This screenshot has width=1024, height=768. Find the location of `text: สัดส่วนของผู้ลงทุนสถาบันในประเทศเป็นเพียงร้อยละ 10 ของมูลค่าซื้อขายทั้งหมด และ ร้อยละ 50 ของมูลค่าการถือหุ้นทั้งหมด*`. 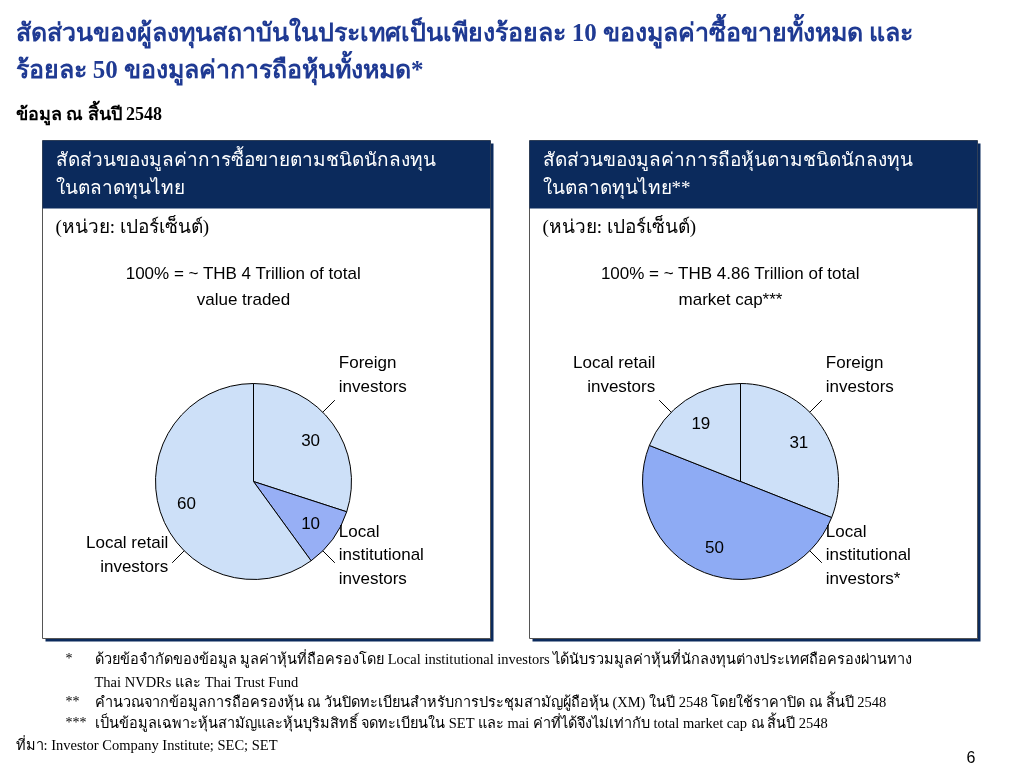

text: สัดส่วนของผู้ลงทุนสถาบันในประเทศเป็นเพียงร้อยละ 10 ของมูลค่าซื้อขายทั้งหมด และ ร้อยละ 50 ของมูลค่าการถือหุ้นทั้งหมด* is located at coordinates (464, 49).